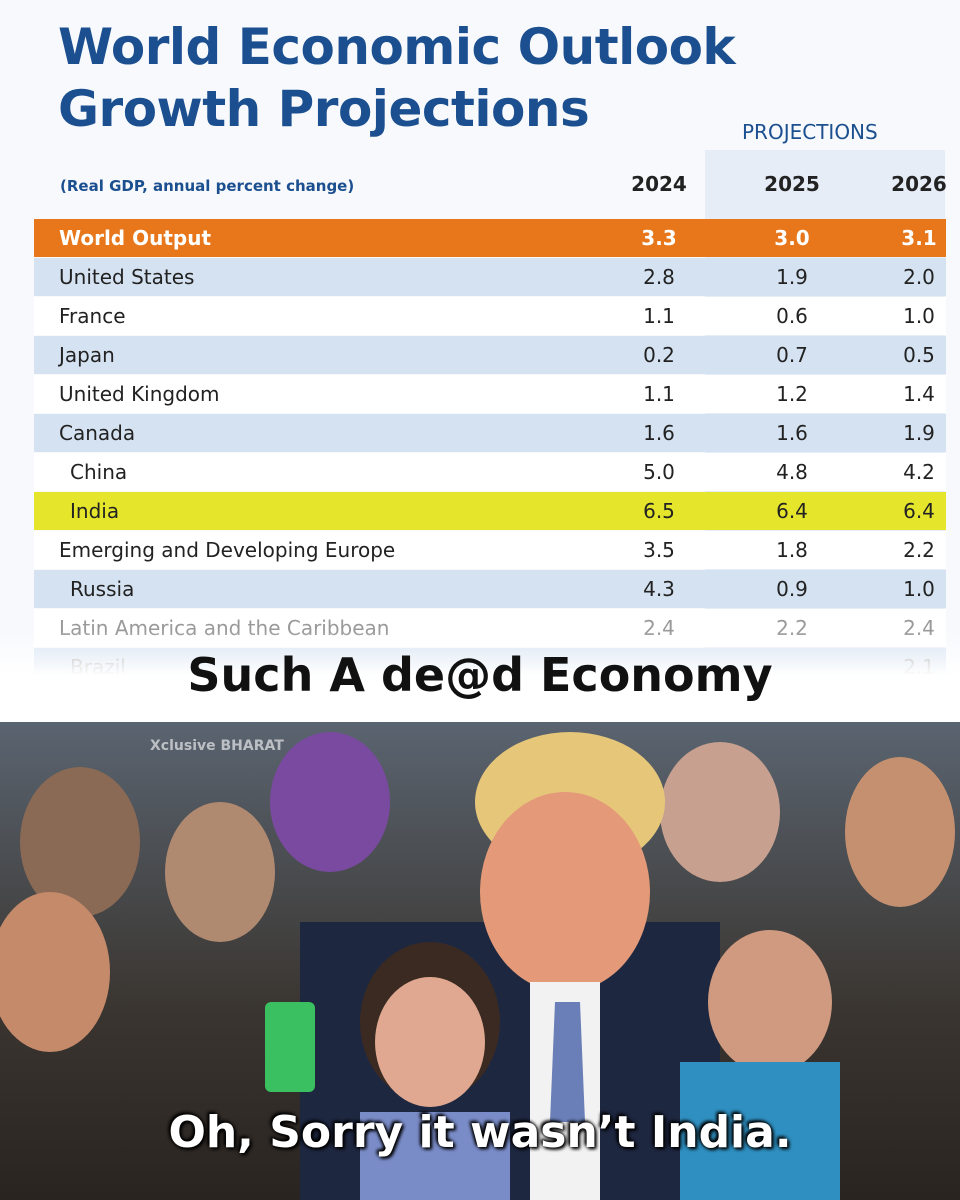 This screenshot has width=960, height=1200. Describe the element at coordinates (792, 316) in the screenshot. I see `cell-value: 0.6` at that location.